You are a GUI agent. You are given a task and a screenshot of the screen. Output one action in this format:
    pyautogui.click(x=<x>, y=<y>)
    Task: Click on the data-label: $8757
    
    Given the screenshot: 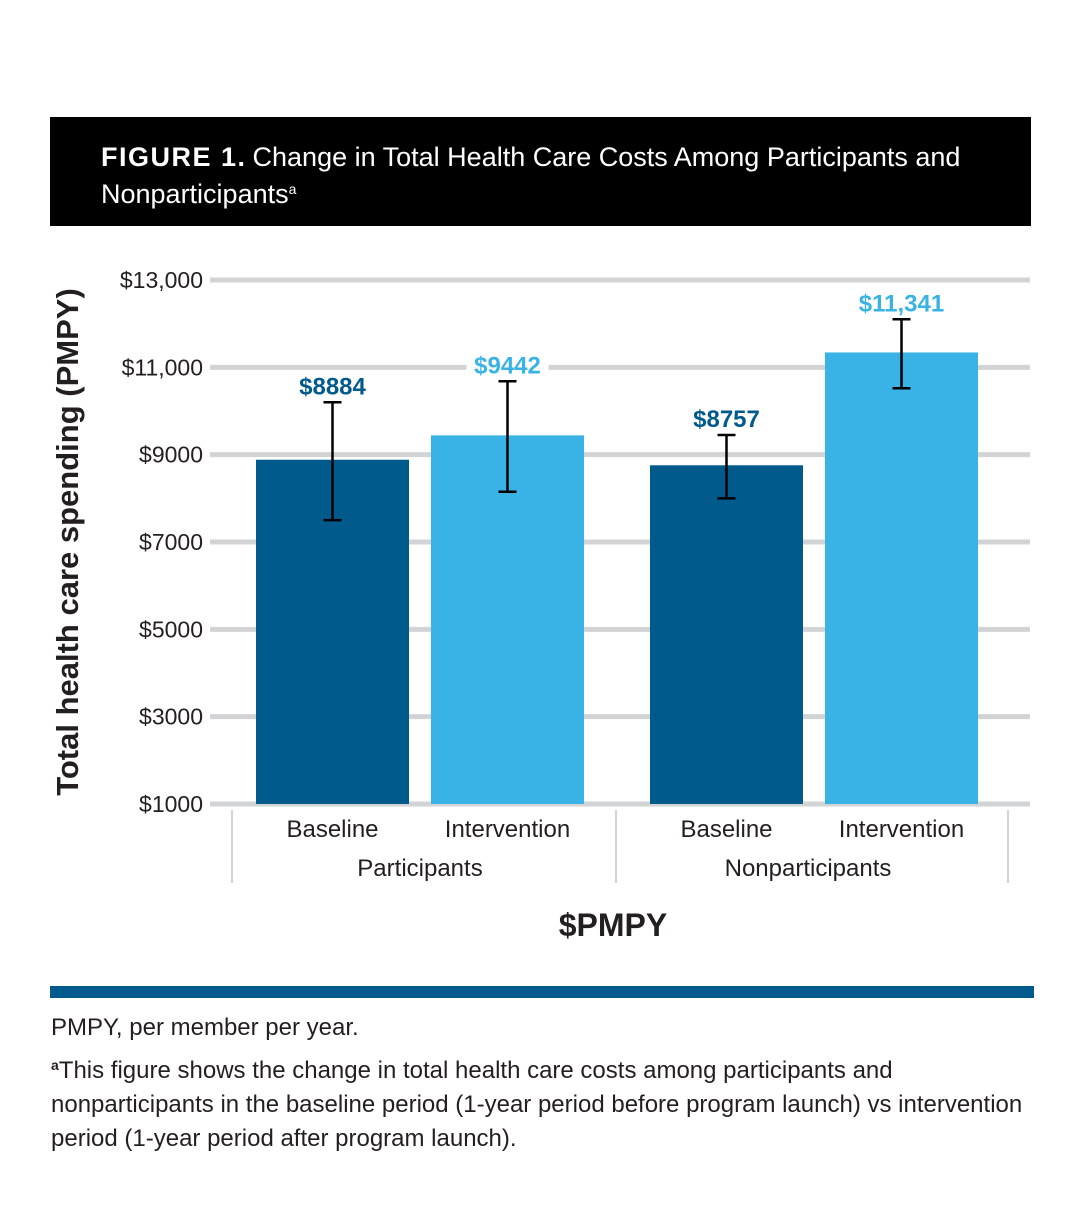 What is the action you would take?
    pyautogui.click(x=726, y=419)
    